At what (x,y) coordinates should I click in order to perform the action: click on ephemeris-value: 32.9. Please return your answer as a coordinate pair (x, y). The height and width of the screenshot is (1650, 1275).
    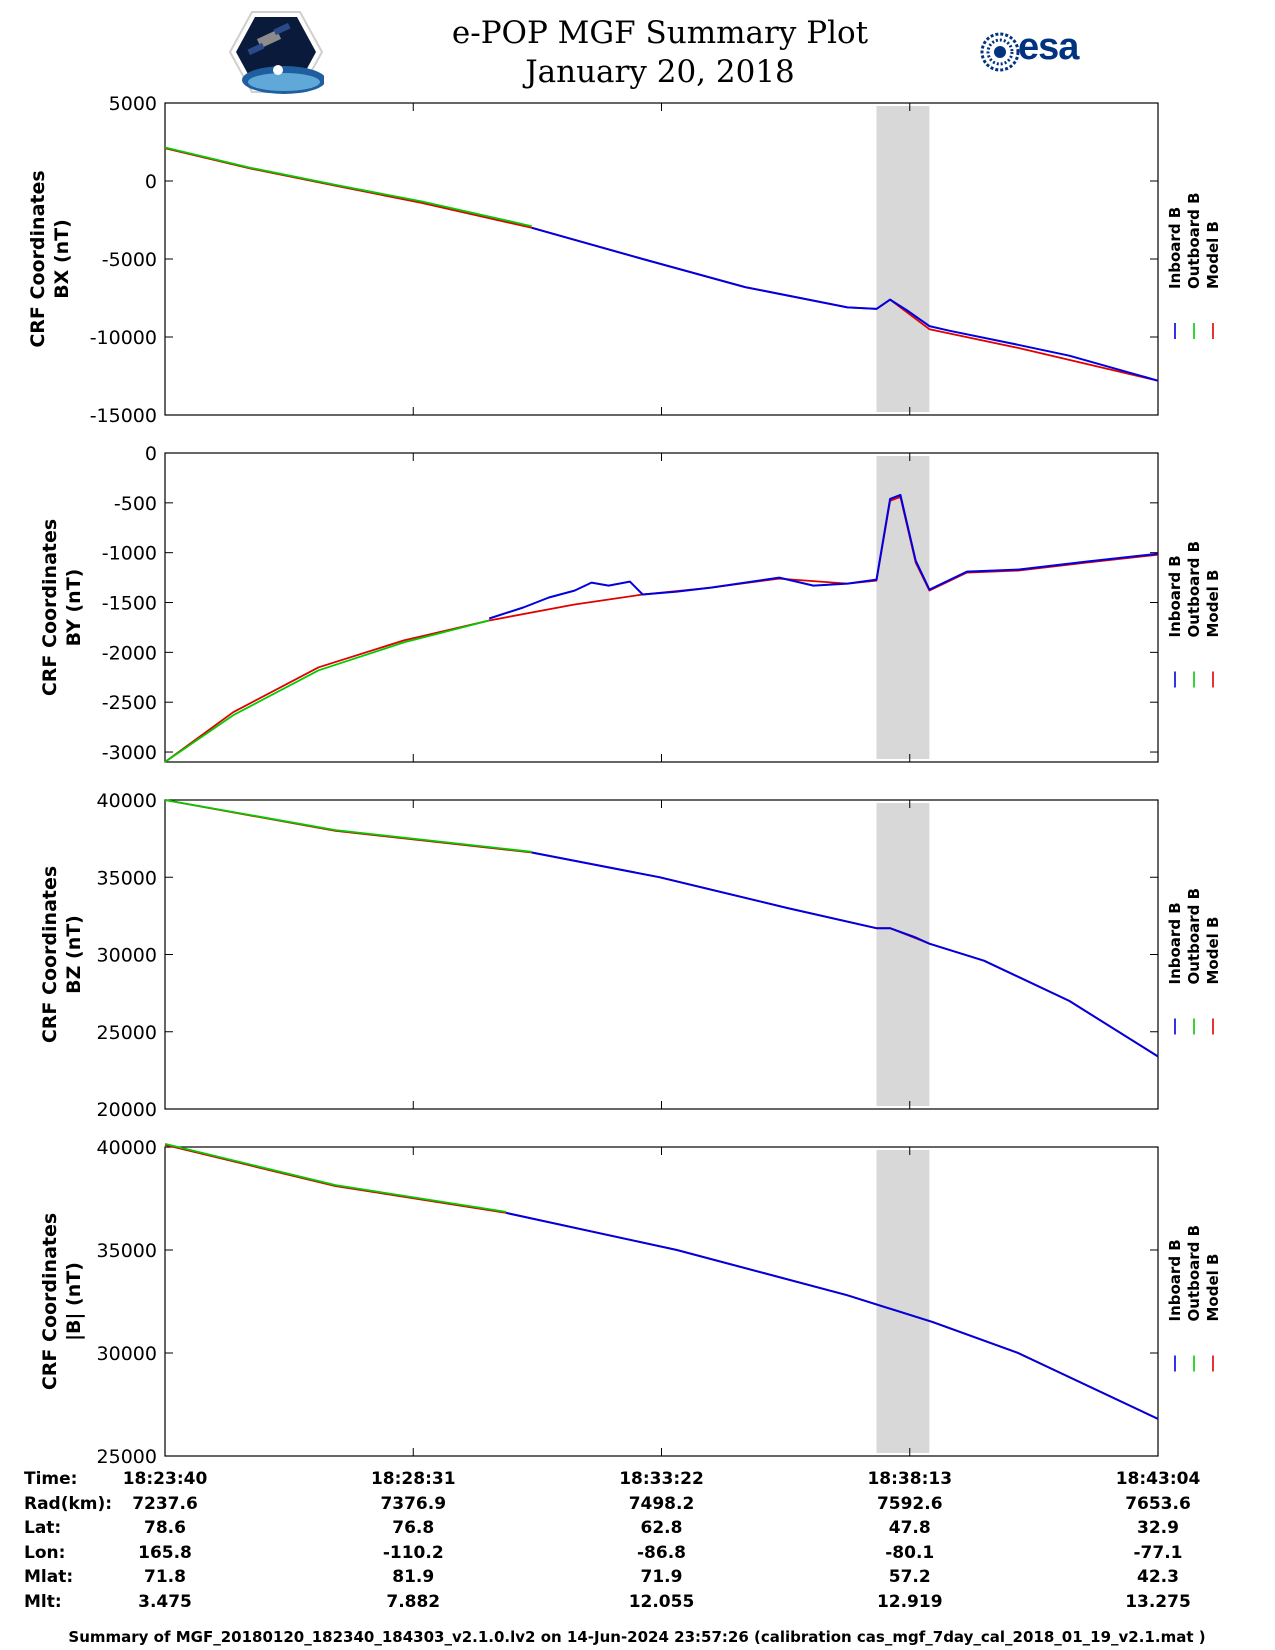
    Looking at the image, I should click on (1158, 1528).